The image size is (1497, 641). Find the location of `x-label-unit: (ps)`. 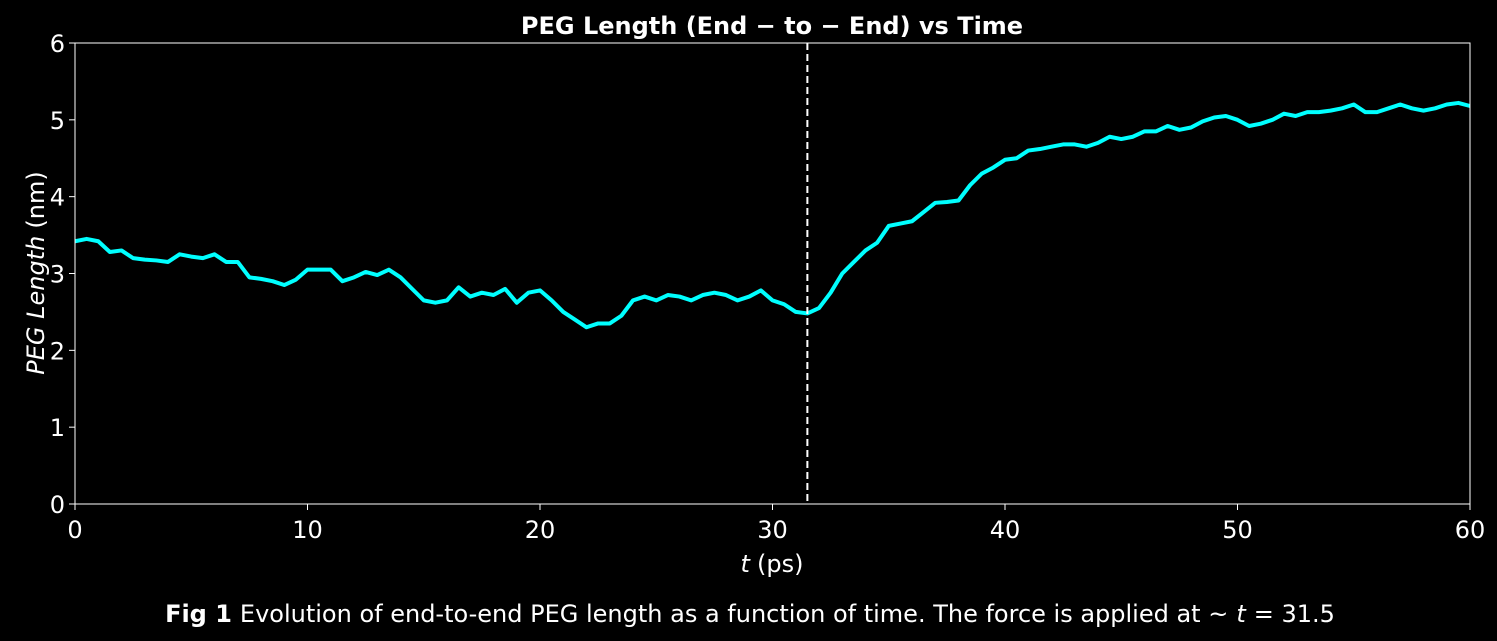

x-label-unit: (ps) is located at coordinates (780, 564).